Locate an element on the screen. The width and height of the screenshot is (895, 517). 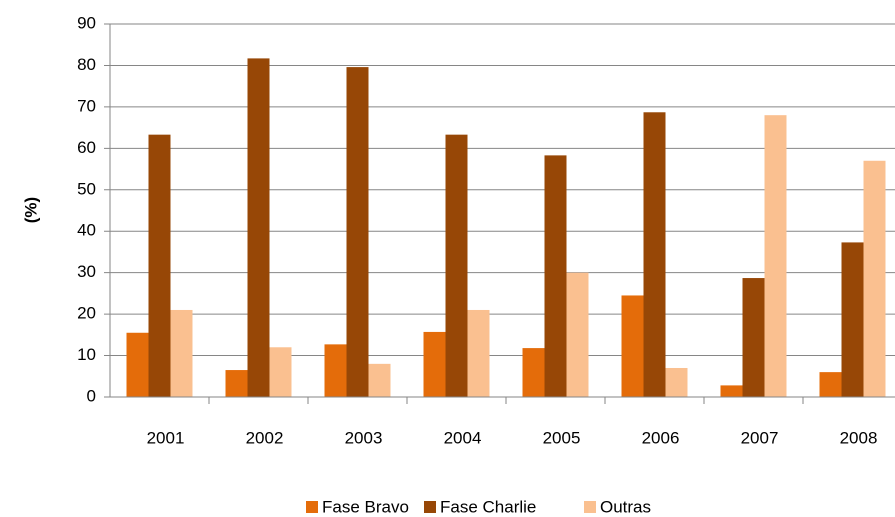
legend-label: Fase Charlie is located at coordinates (488, 506).